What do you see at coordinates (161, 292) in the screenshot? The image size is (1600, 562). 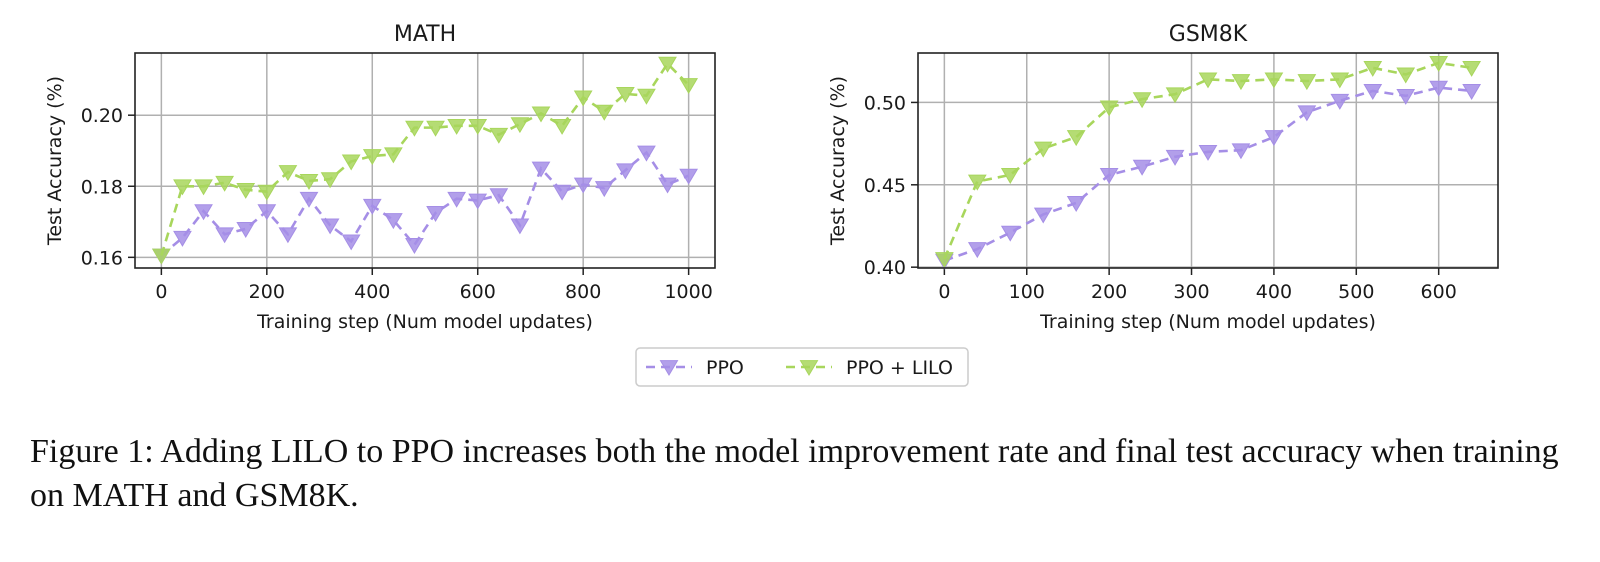 I see `math-x-tick-label: 0` at bounding box center [161, 292].